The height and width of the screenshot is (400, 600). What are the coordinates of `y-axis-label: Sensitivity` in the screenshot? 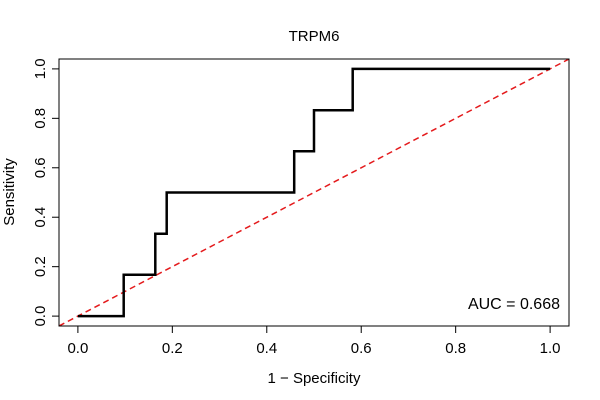 It's located at (9, 192).